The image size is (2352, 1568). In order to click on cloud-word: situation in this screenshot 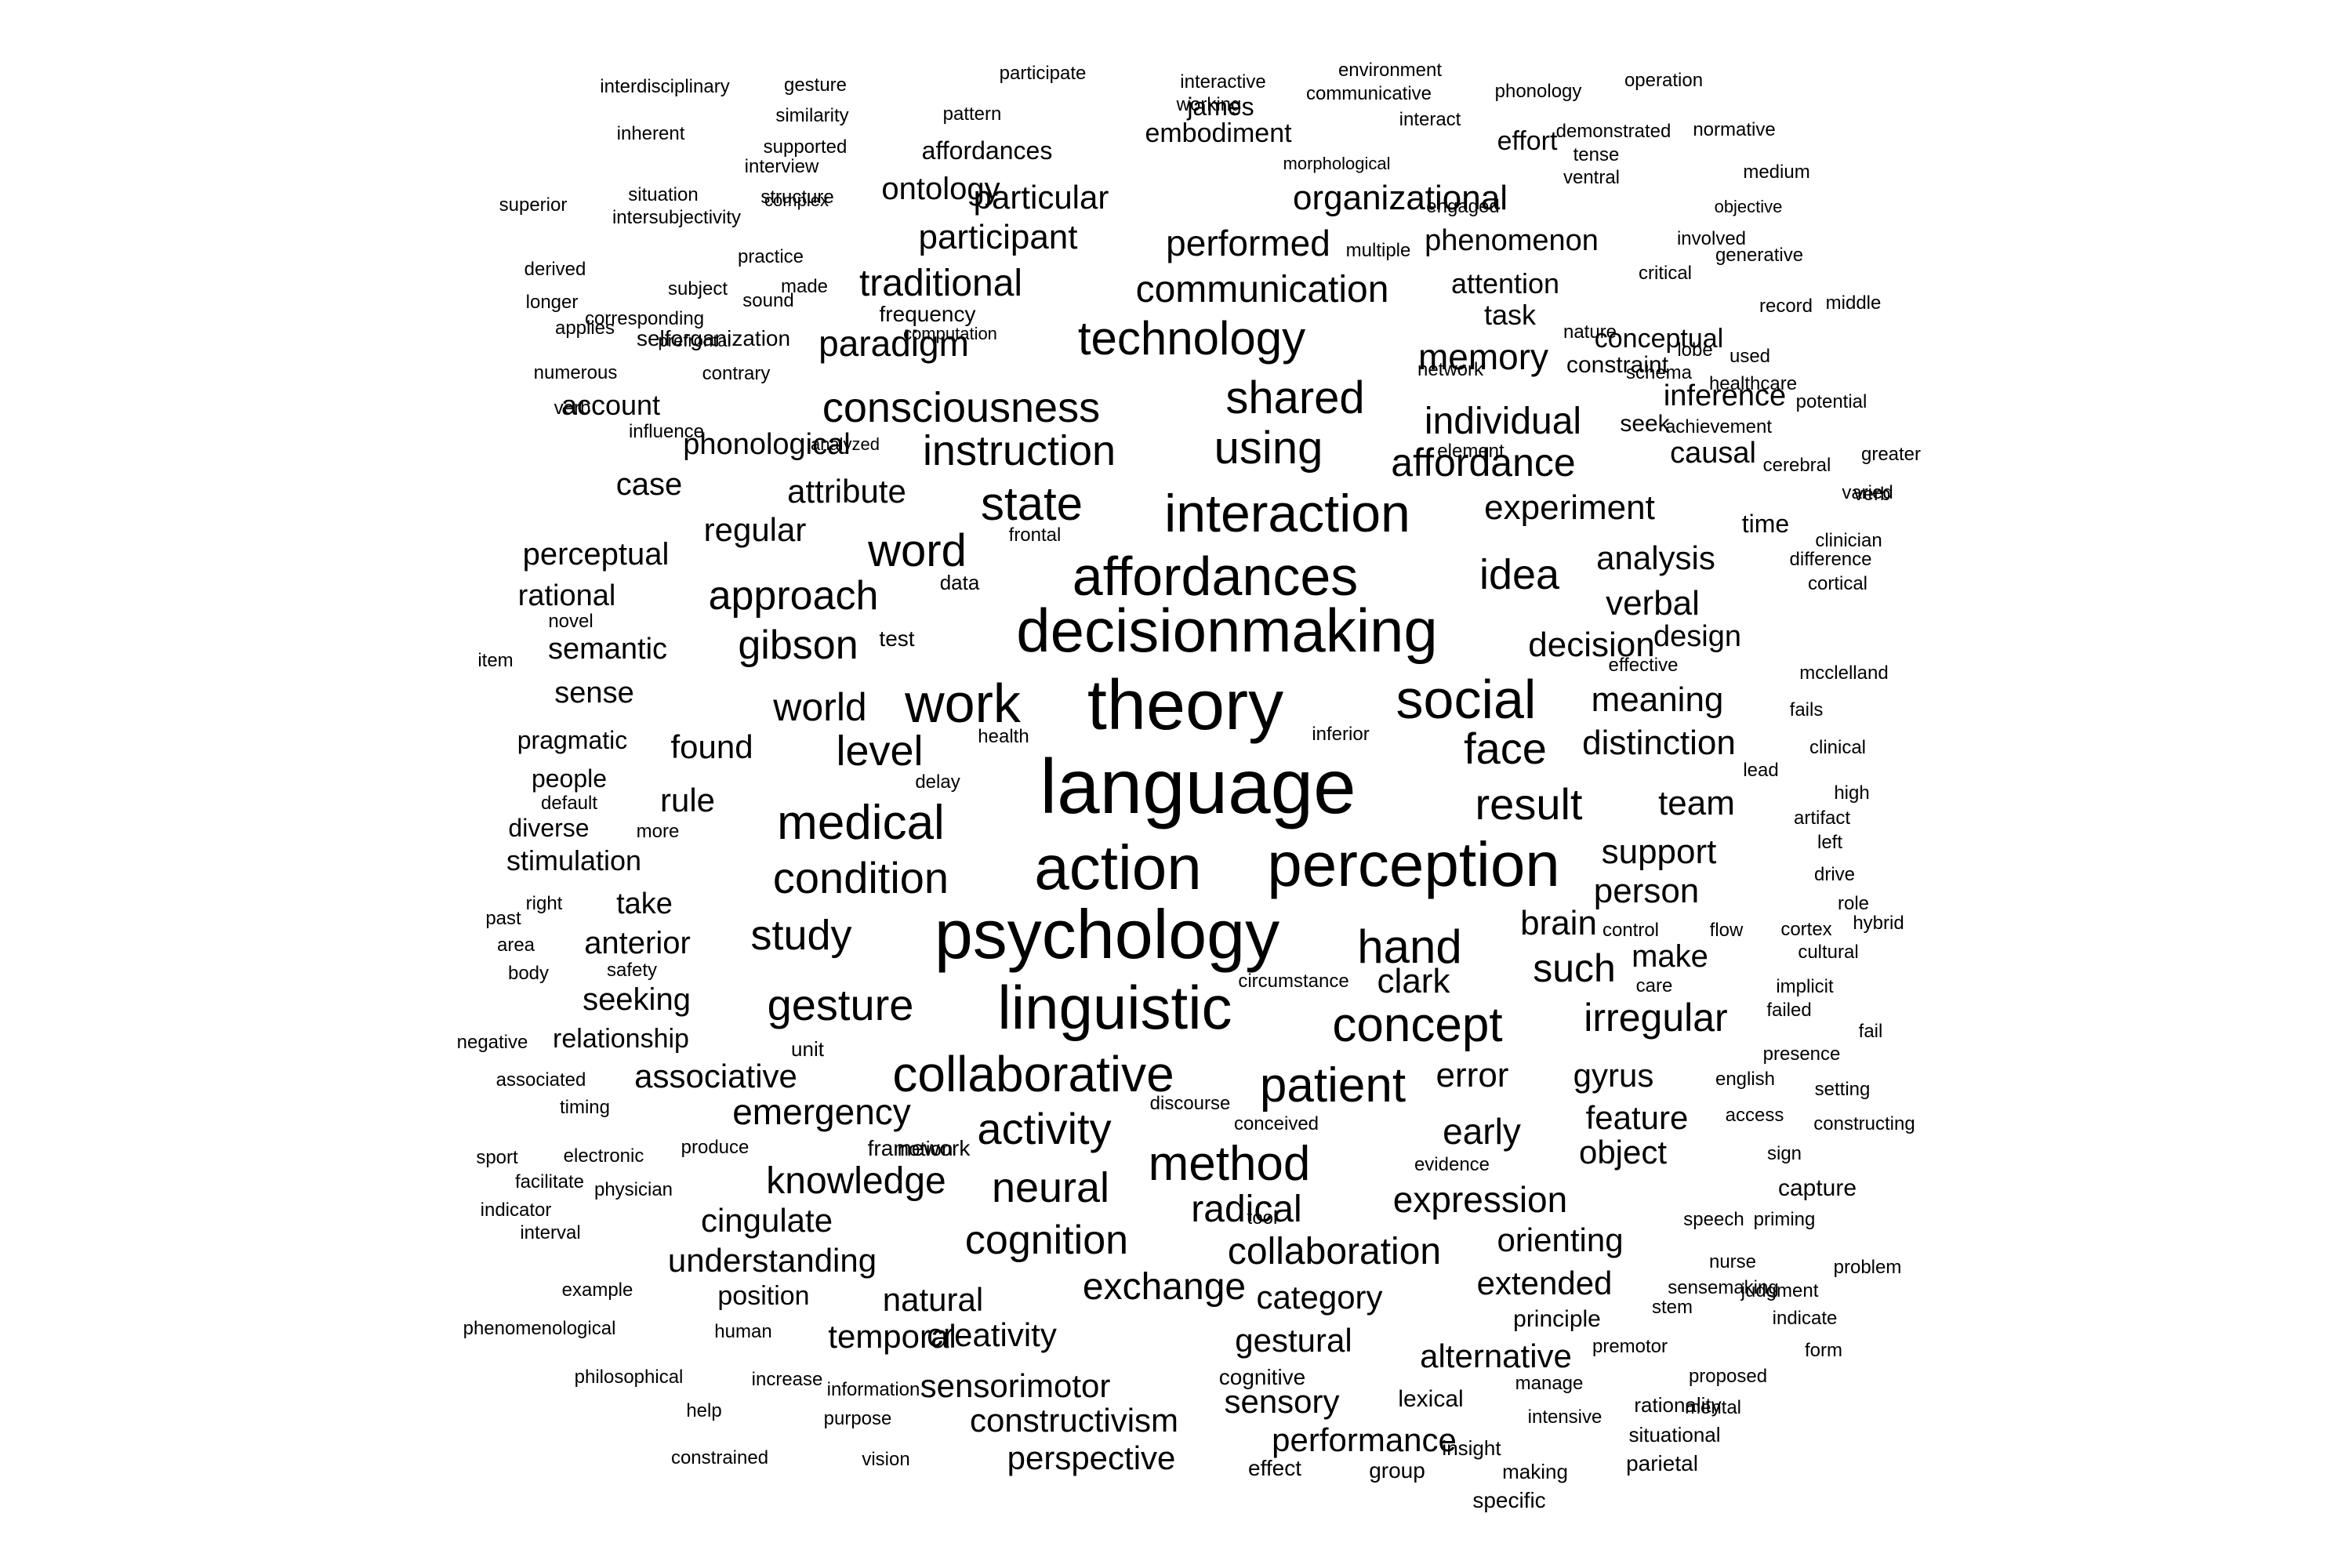, I will do `click(663, 195)`.